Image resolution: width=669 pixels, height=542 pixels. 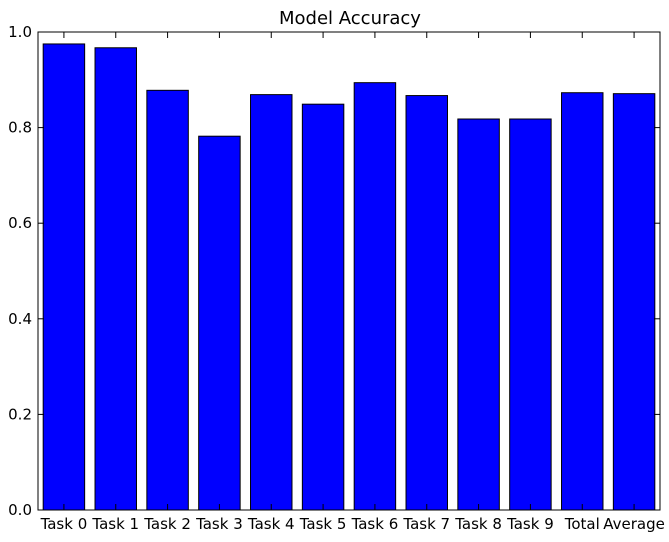 I want to click on x-tick-label-0: Task 0, so click(x=64, y=524).